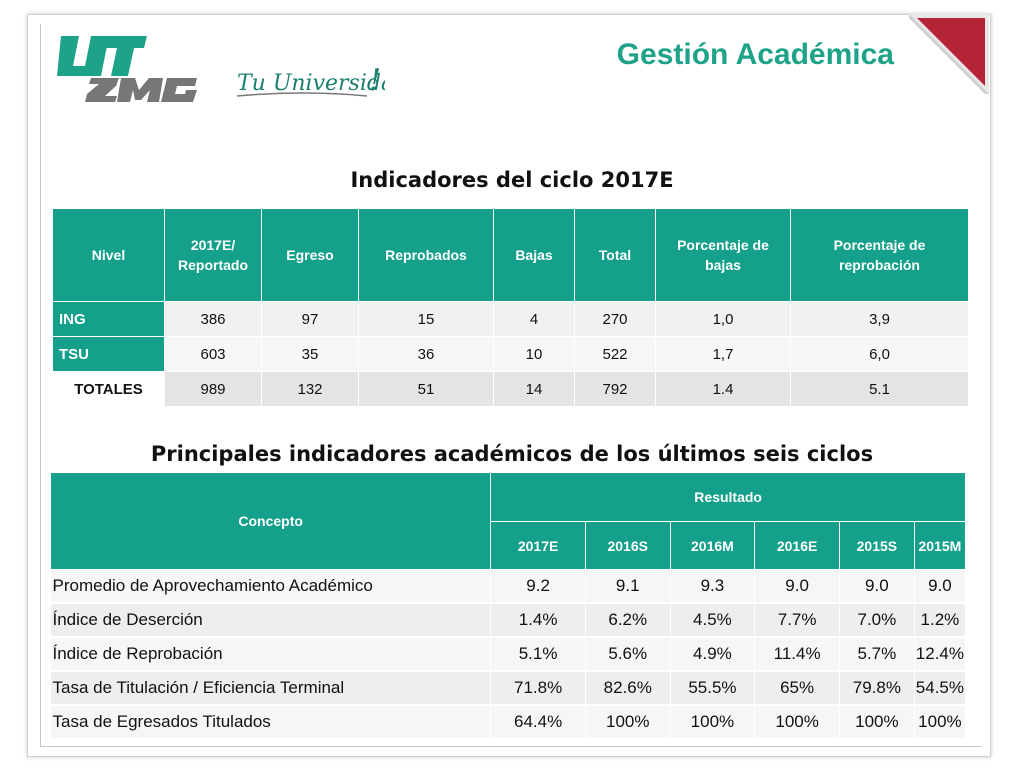 This screenshot has height=768, width=1024. What do you see at coordinates (426, 354) in the screenshot?
I see `table-cell: 36` at bounding box center [426, 354].